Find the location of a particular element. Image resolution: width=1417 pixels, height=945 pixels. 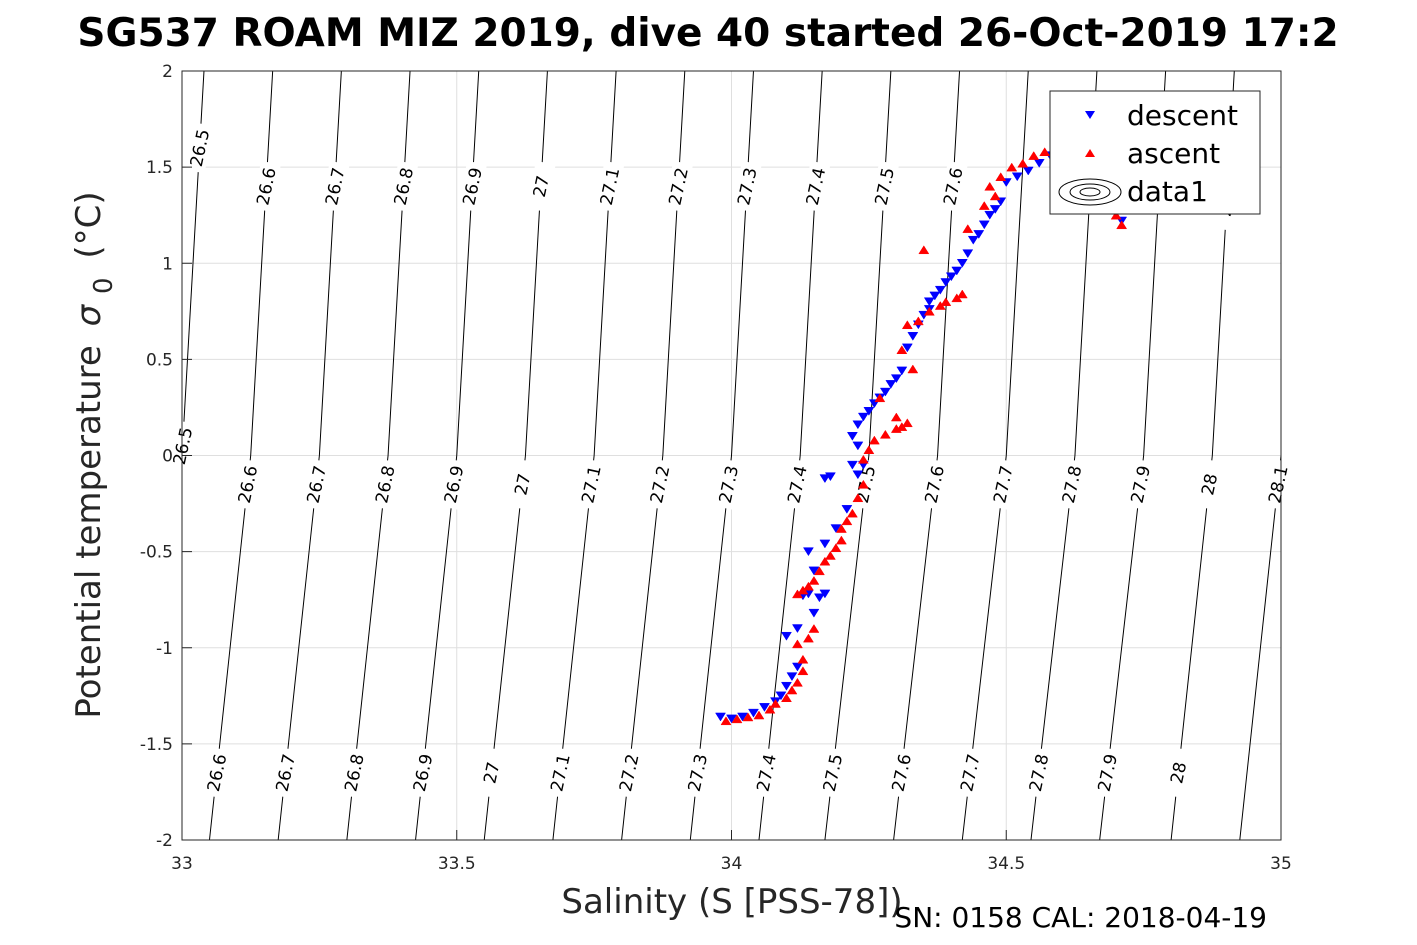

contour-label-26.8: 26.8 is located at coordinates (404, 186).